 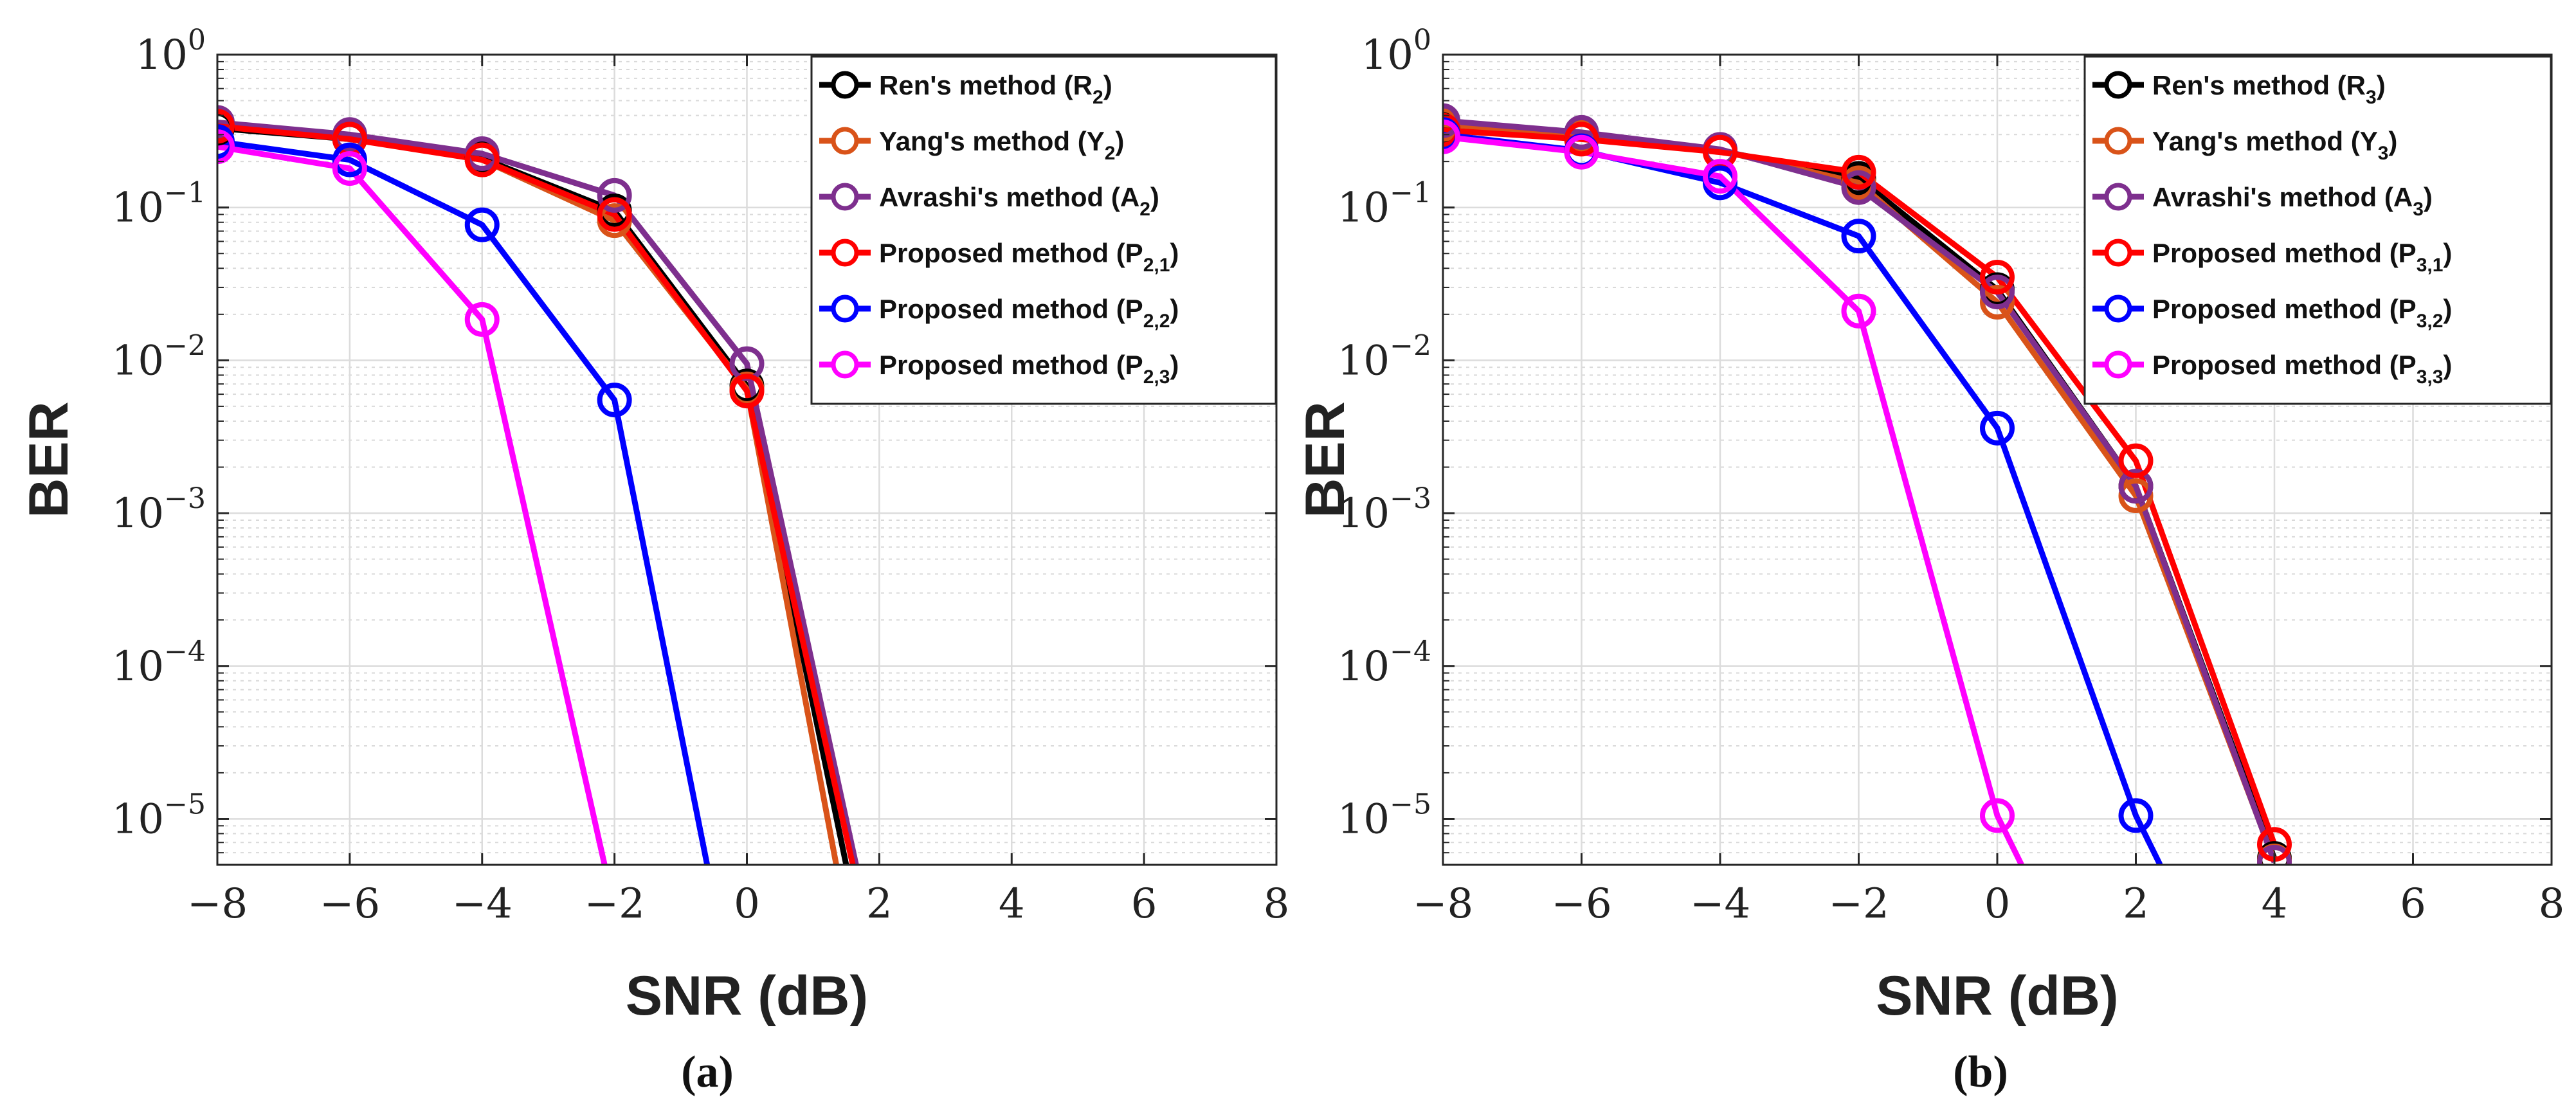 I want to click on x-tick-label: 6, so click(x=2413, y=904).